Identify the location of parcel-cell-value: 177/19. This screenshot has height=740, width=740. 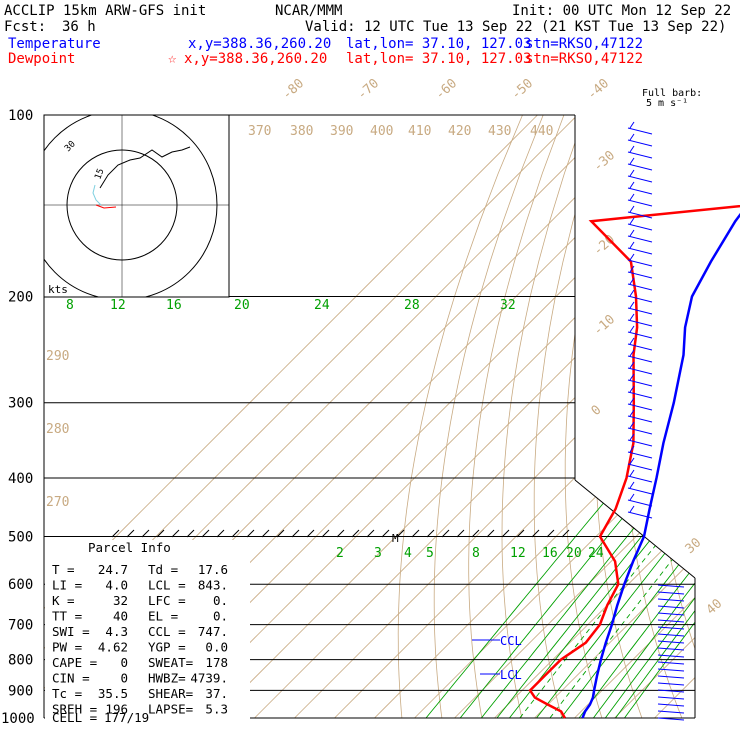
(126, 717).